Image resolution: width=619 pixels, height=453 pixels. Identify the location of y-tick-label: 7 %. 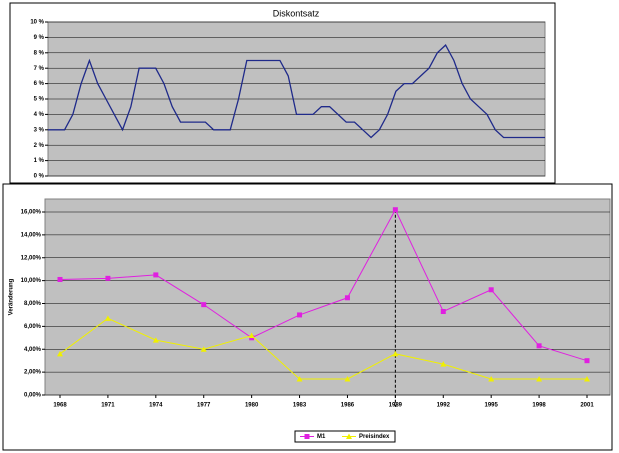
(39, 69).